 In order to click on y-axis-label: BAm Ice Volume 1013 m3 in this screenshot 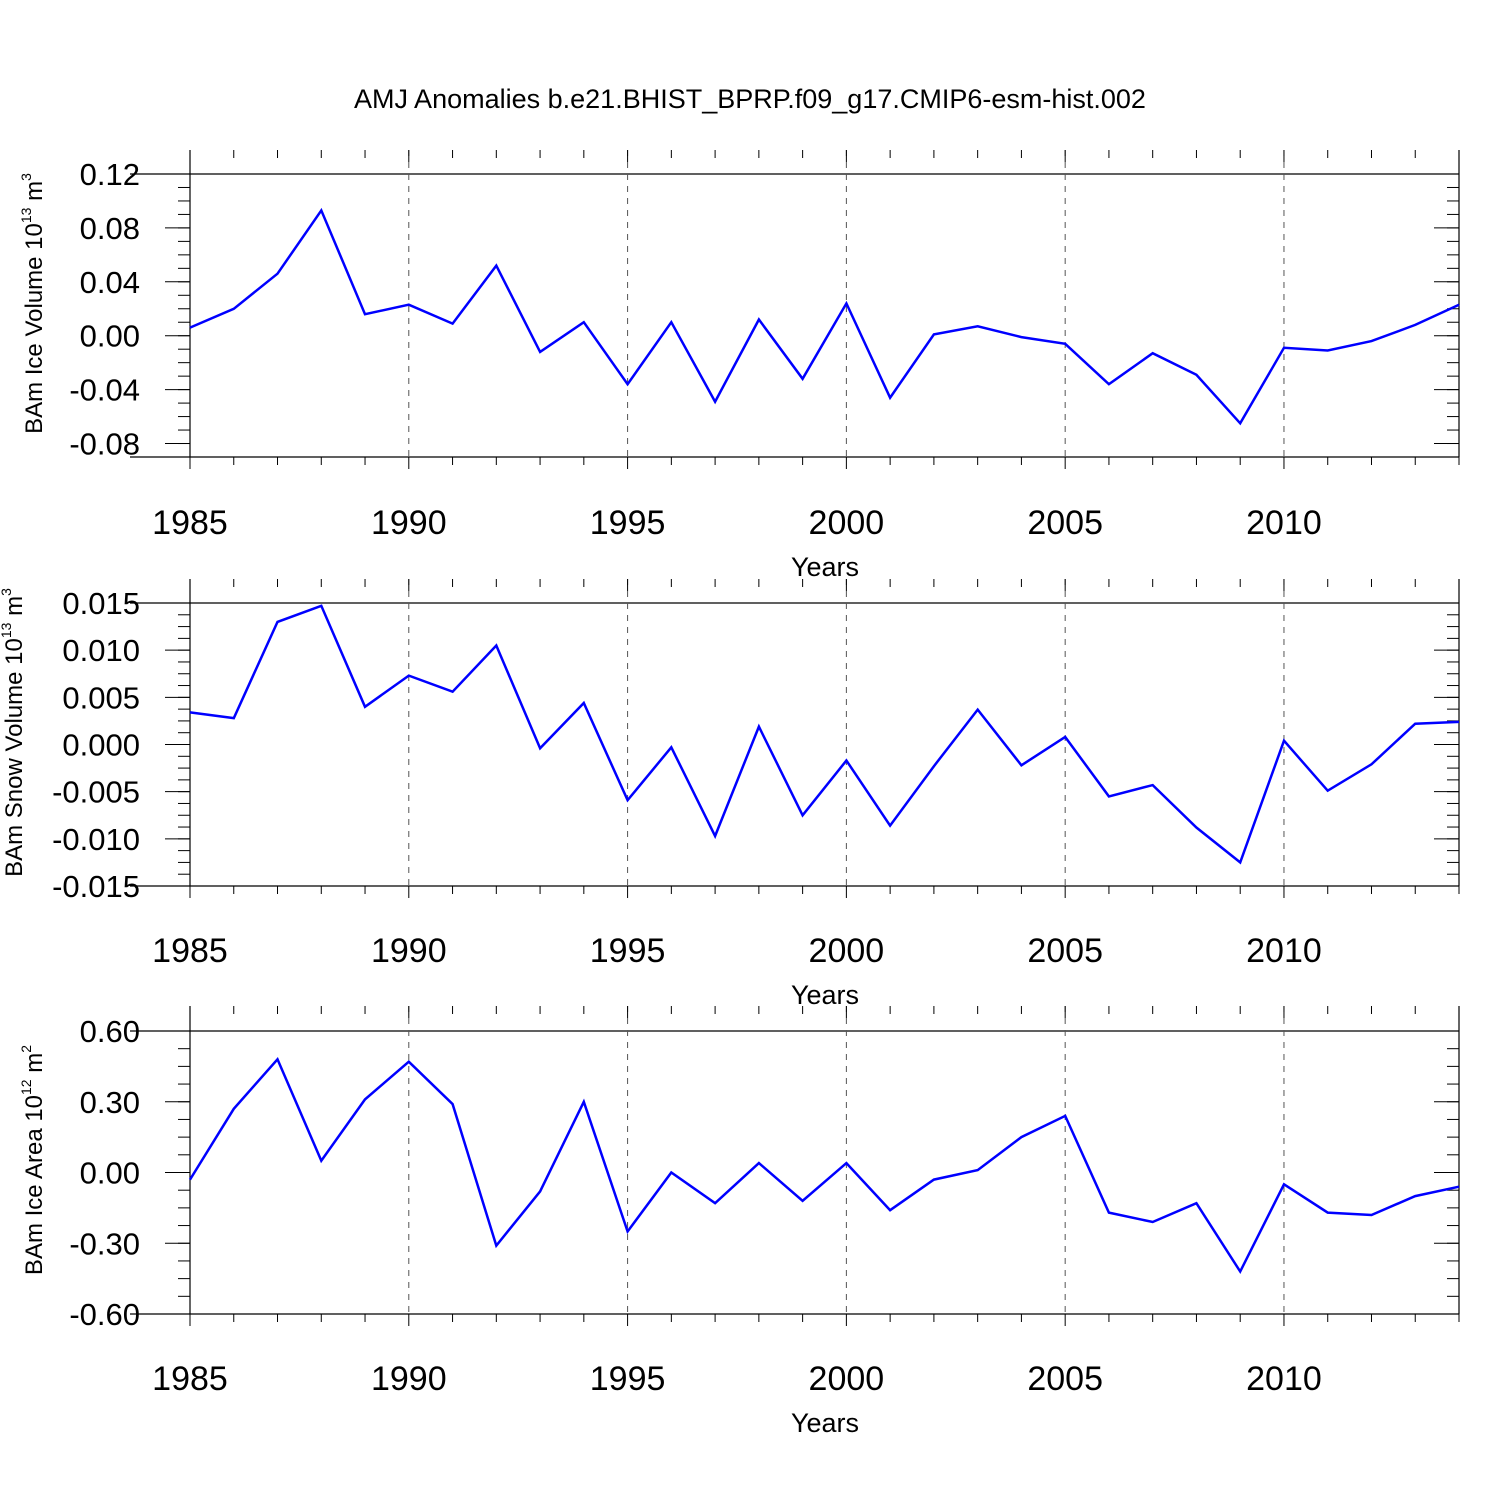, I will do `click(33, 303)`.